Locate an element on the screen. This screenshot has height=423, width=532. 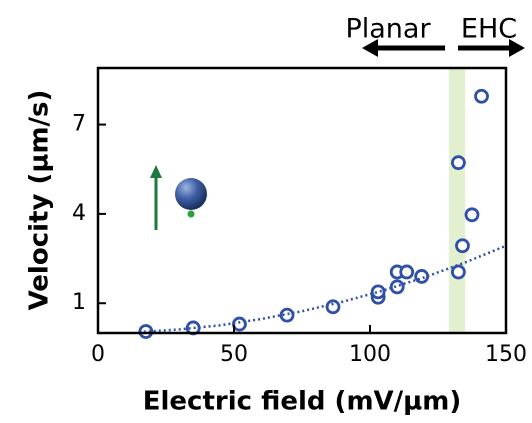
regime-label: EHC is located at coordinates (489, 29).